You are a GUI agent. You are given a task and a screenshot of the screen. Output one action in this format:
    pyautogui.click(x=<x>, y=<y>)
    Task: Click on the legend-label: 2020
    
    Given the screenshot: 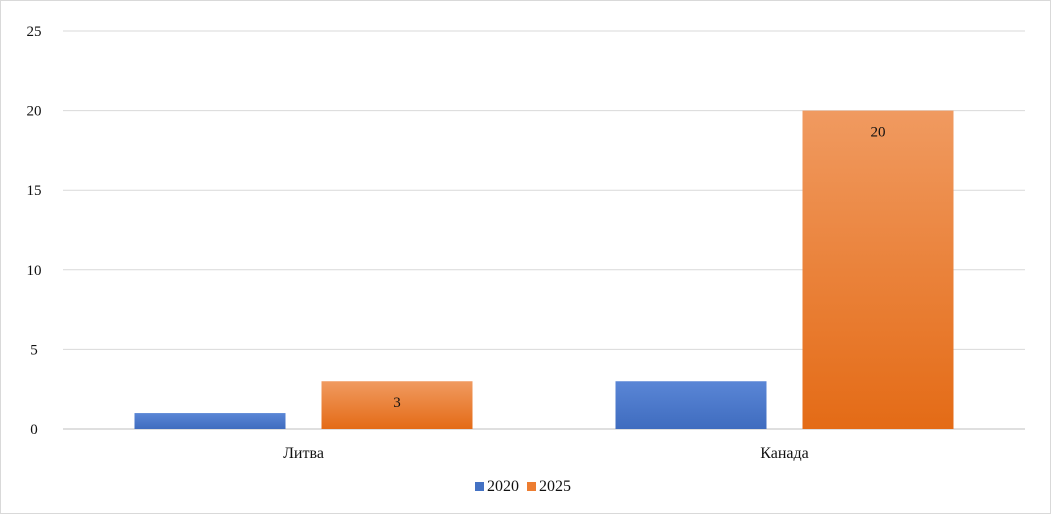 What is the action you would take?
    pyautogui.click(x=503, y=486)
    